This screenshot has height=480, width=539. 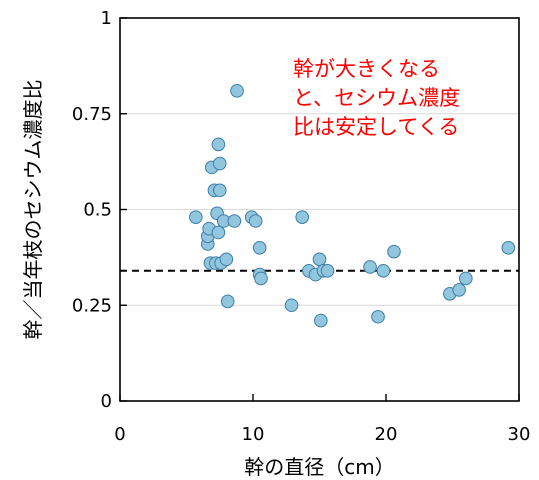 I want to click on x-axis-label: 幹の直径（cm）, so click(x=319, y=467).